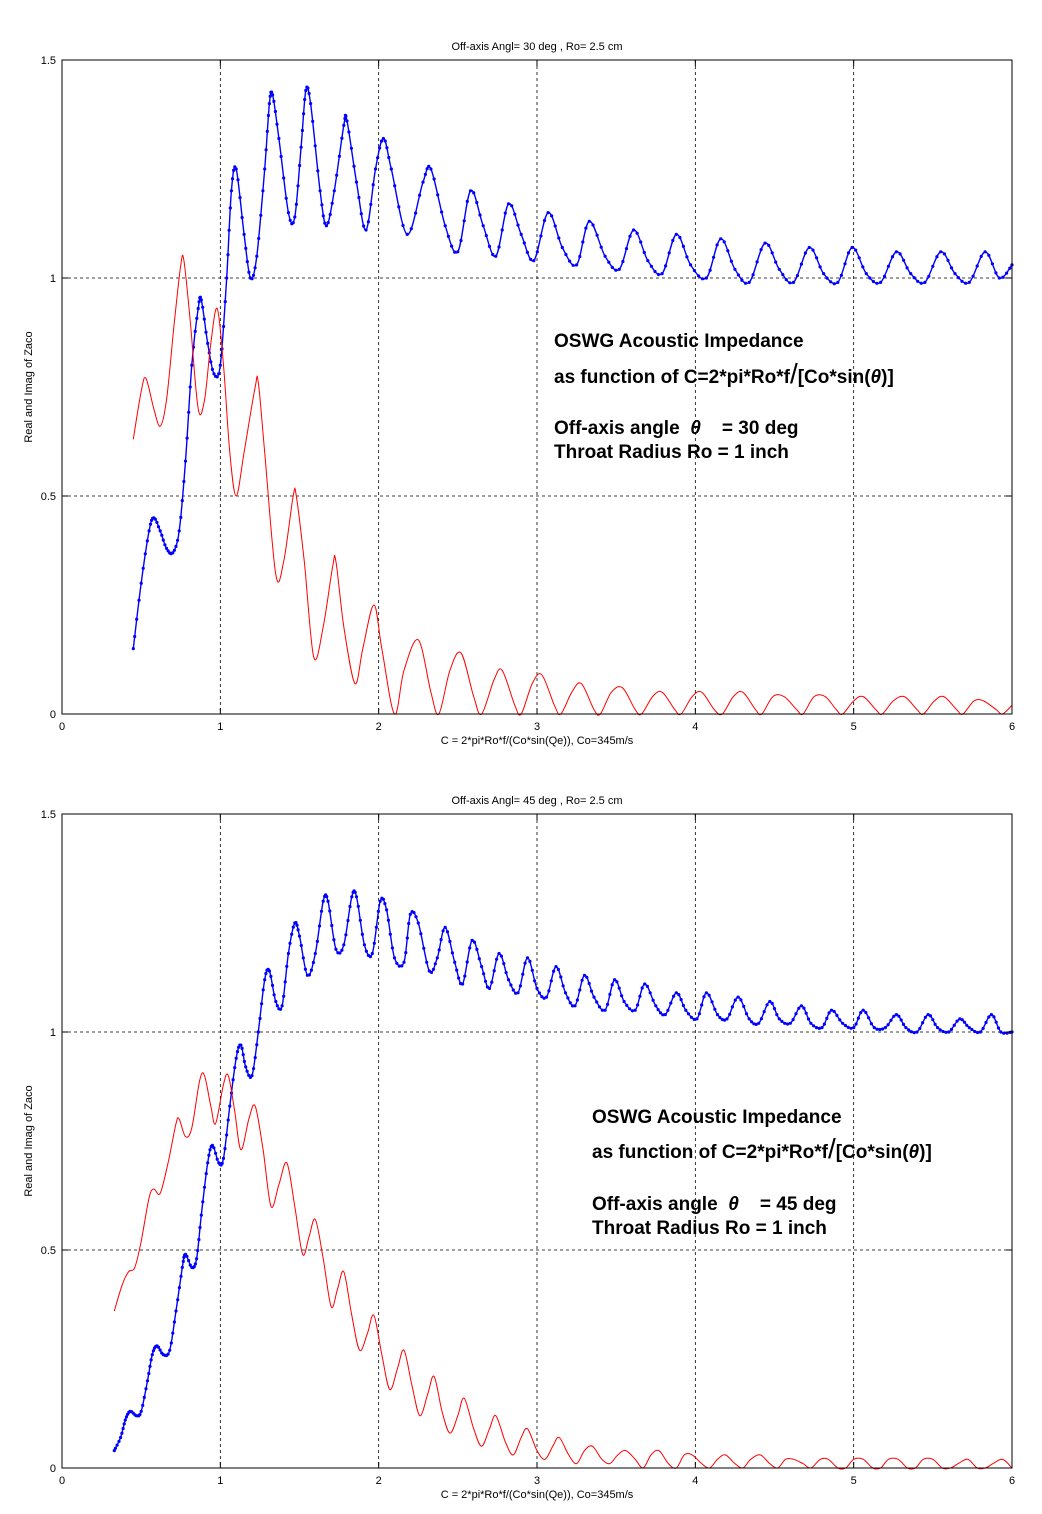 This screenshot has width=1042, height=1514. What do you see at coordinates (794, 373) in the screenshot?
I see `annotation-line2-slash-top: /` at bounding box center [794, 373].